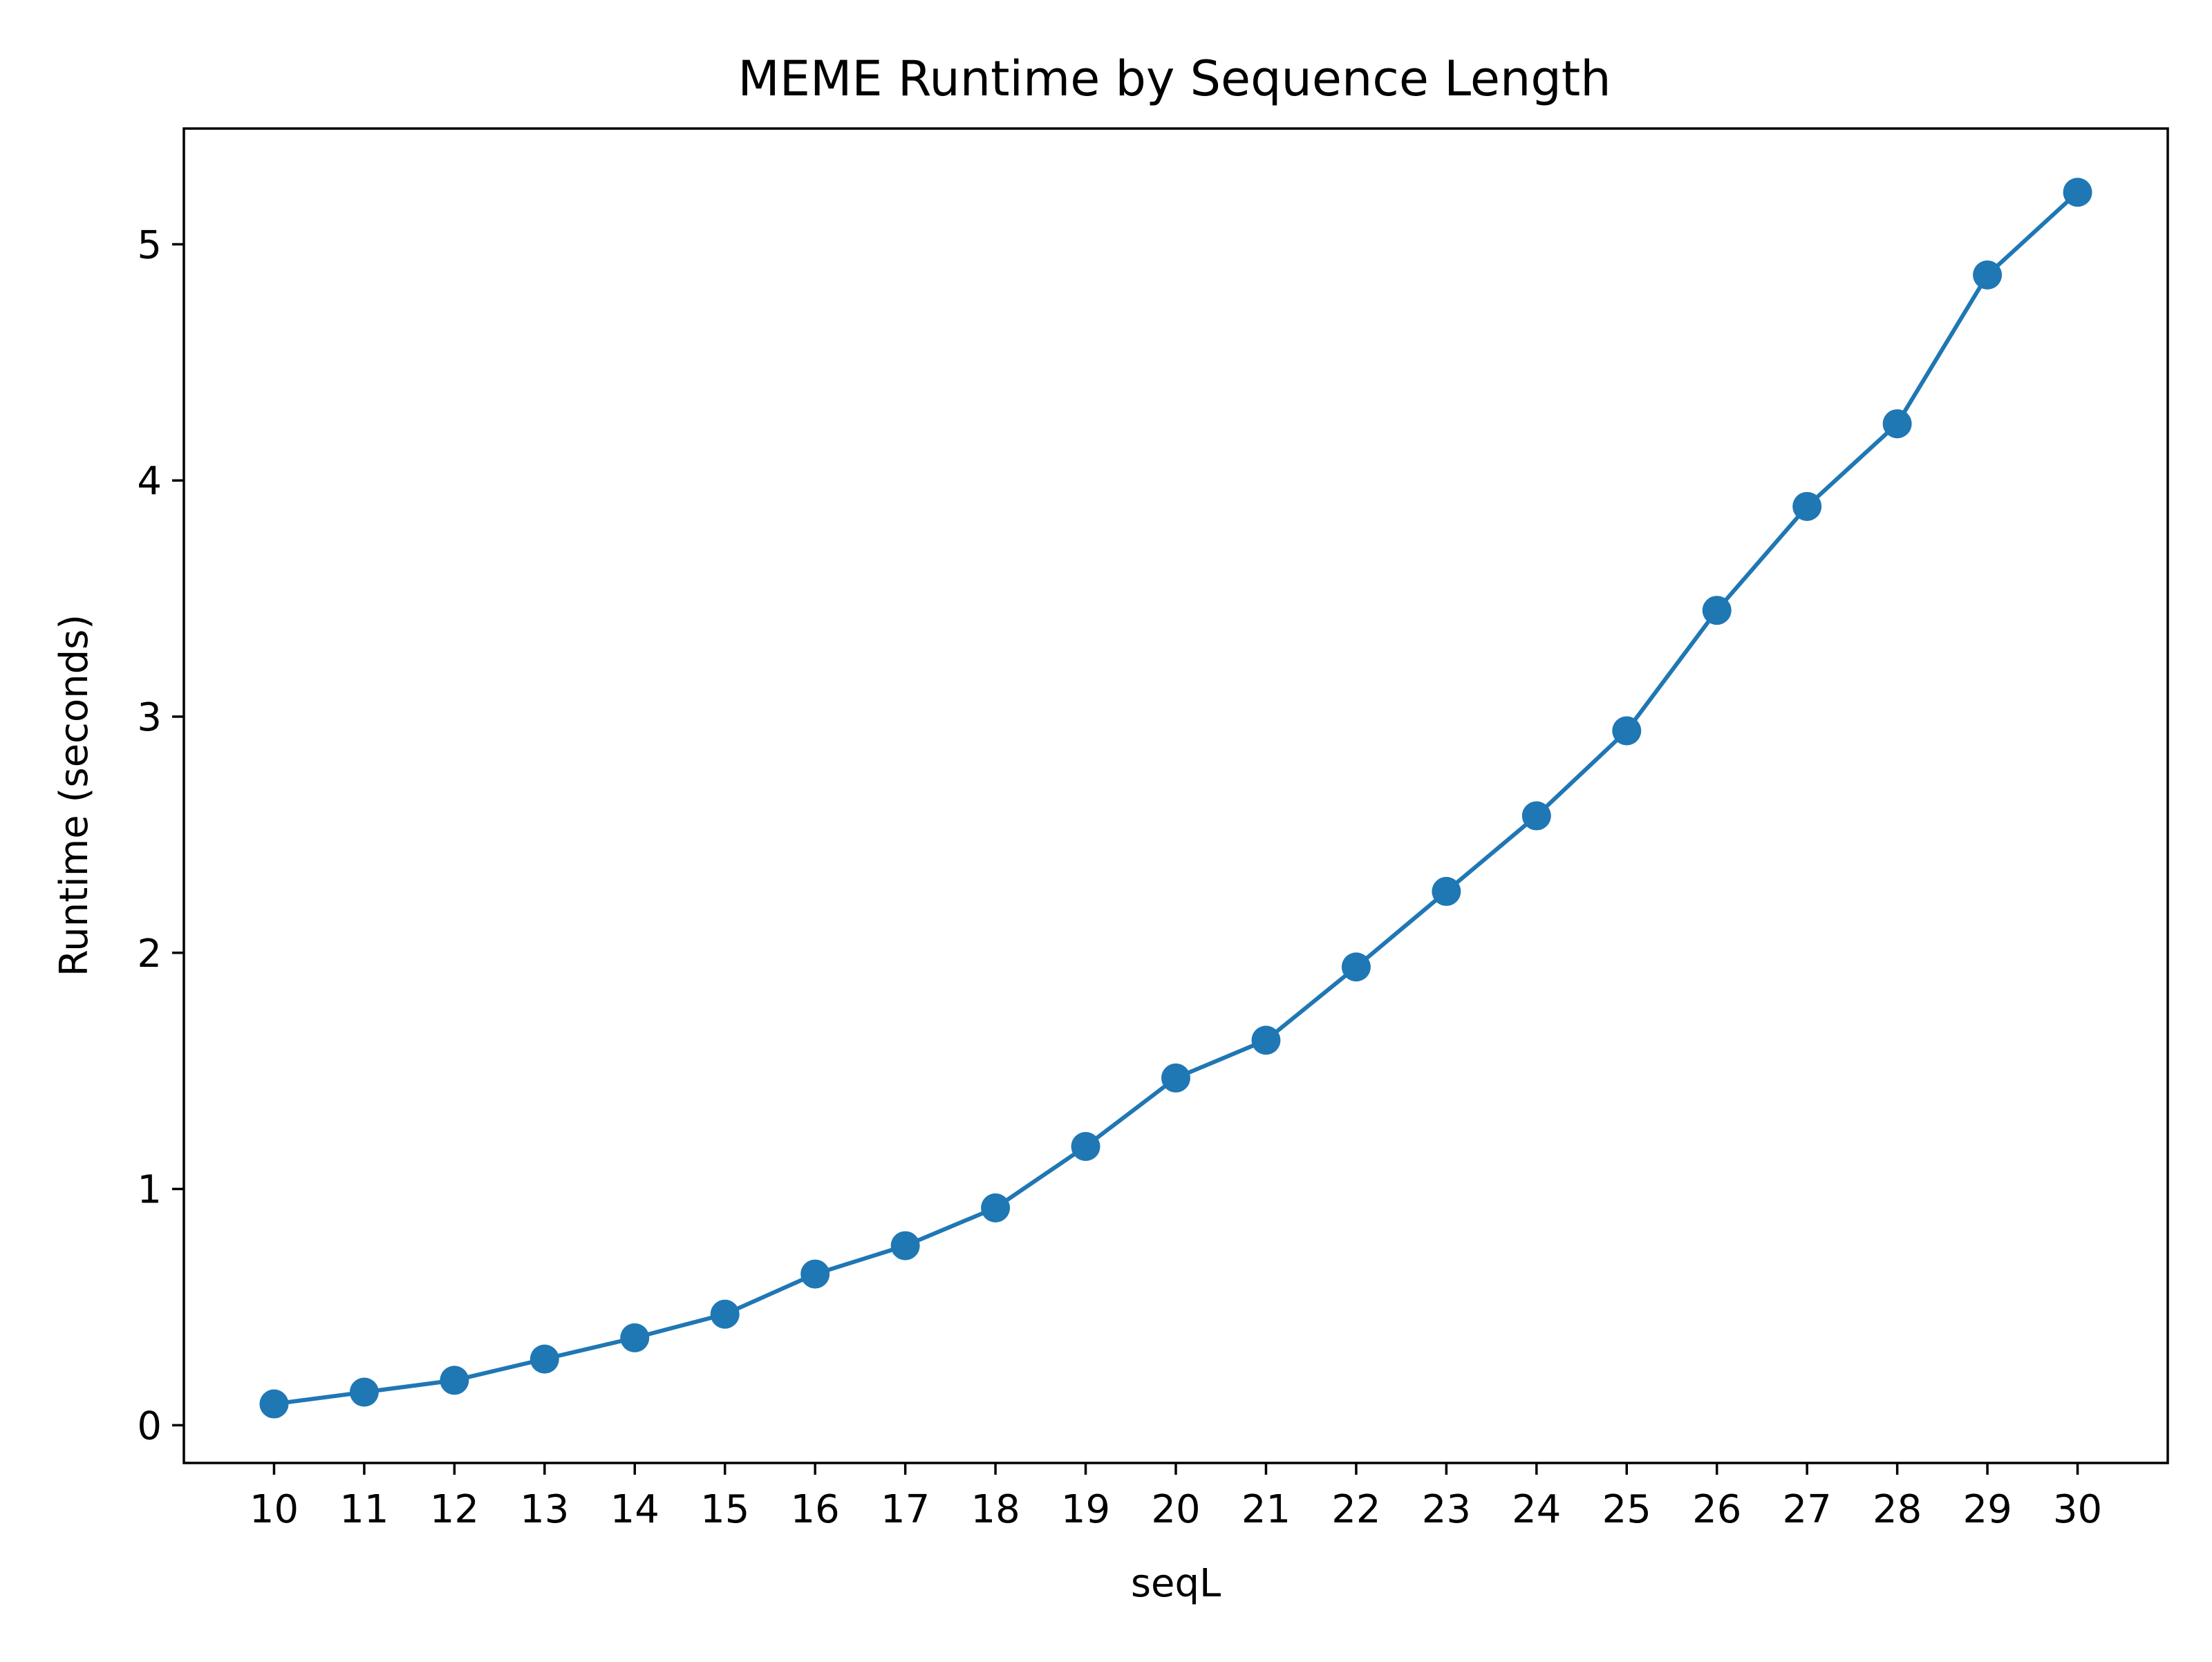 The width and height of the screenshot is (2212, 1662). What do you see at coordinates (1626, 1510) in the screenshot?
I see `x-tick-label: 25` at bounding box center [1626, 1510].